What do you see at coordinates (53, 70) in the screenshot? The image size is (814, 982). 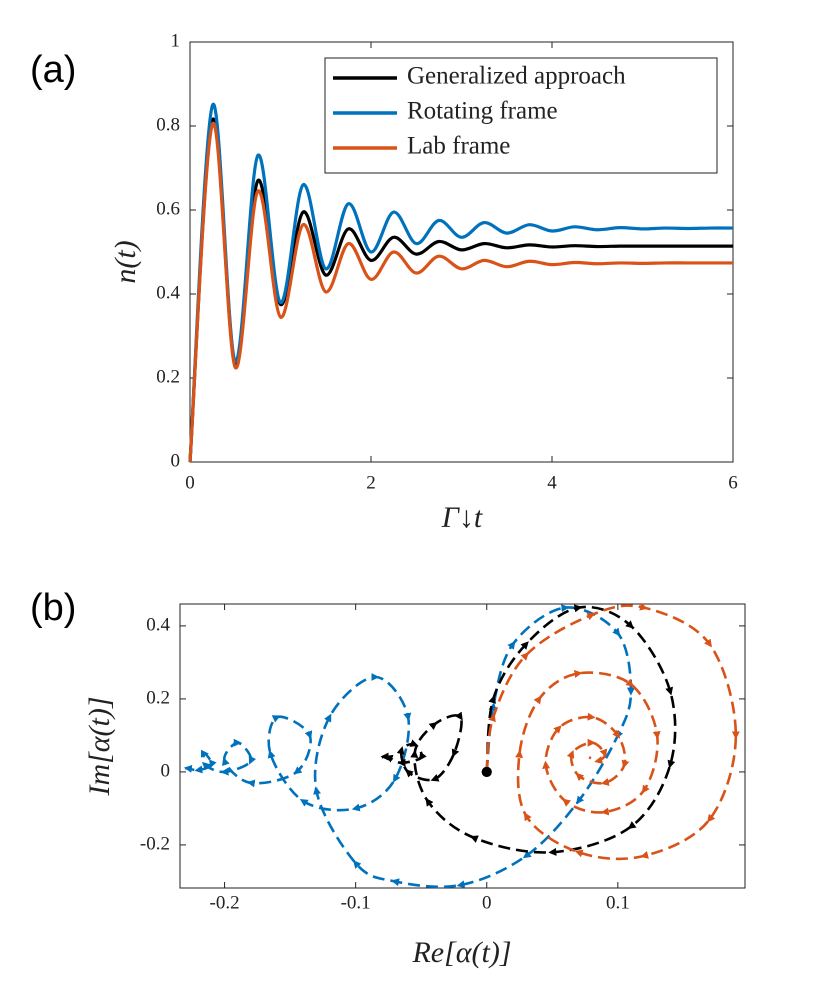 I see `panel-label: (a)` at bounding box center [53, 70].